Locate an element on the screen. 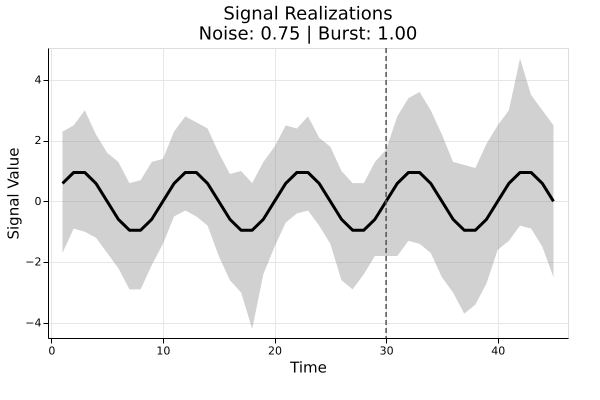 The width and height of the screenshot is (600, 400). x-tick-label: 20 is located at coordinates (275, 351).